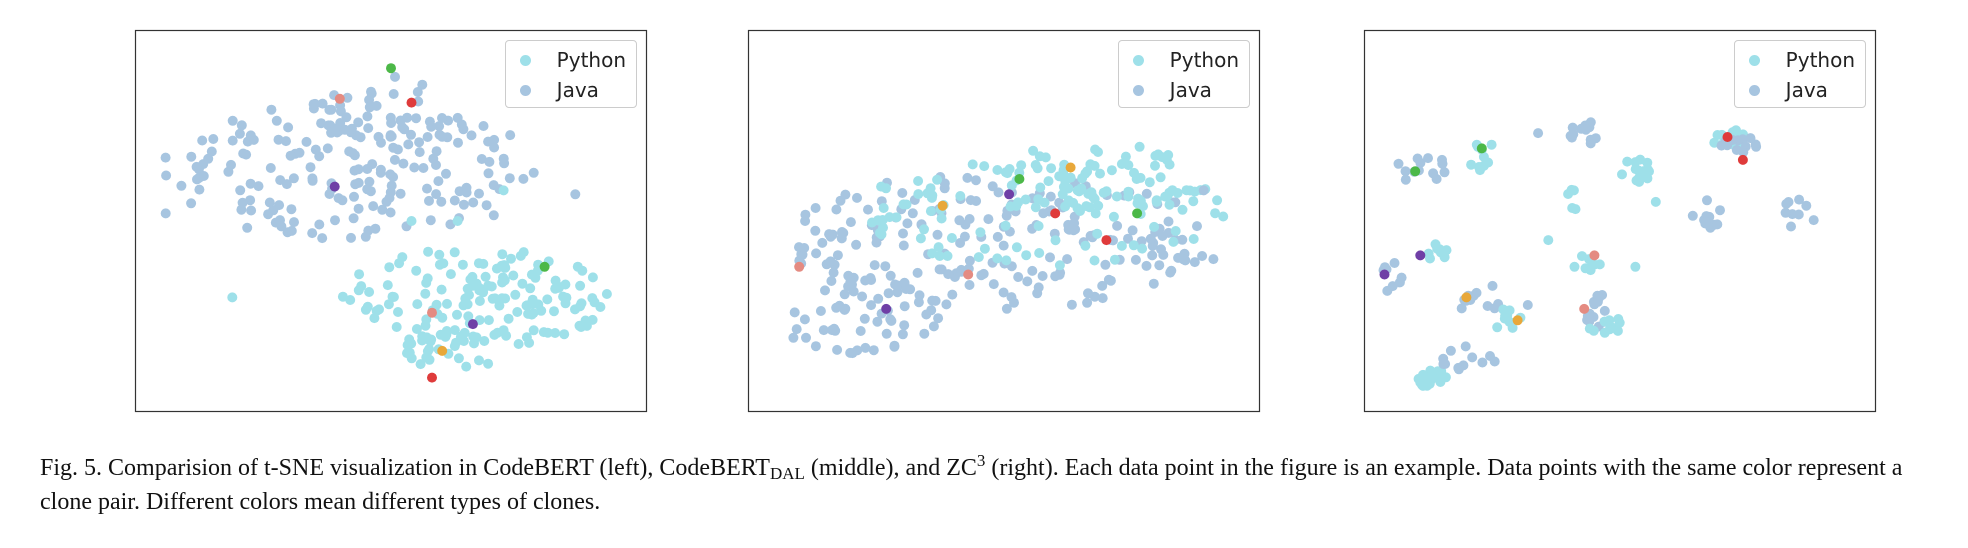  I want to click on clone-pair-point-red, so click(1727, 137).